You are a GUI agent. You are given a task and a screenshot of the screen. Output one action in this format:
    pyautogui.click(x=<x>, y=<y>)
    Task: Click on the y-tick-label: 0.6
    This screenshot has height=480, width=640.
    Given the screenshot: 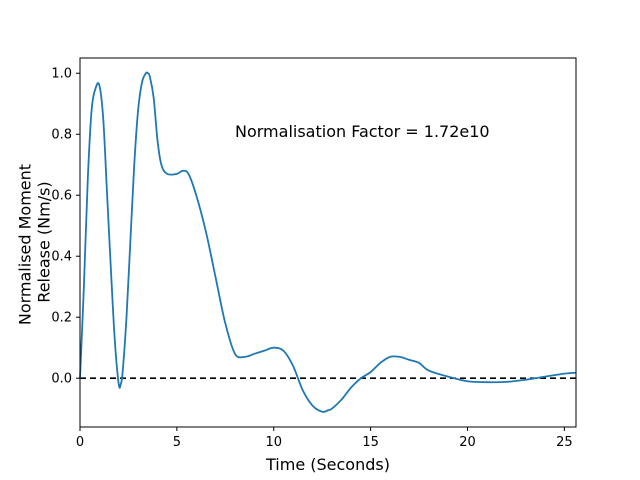 What is the action you would take?
    pyautogui.click(x=61, y=196)
    